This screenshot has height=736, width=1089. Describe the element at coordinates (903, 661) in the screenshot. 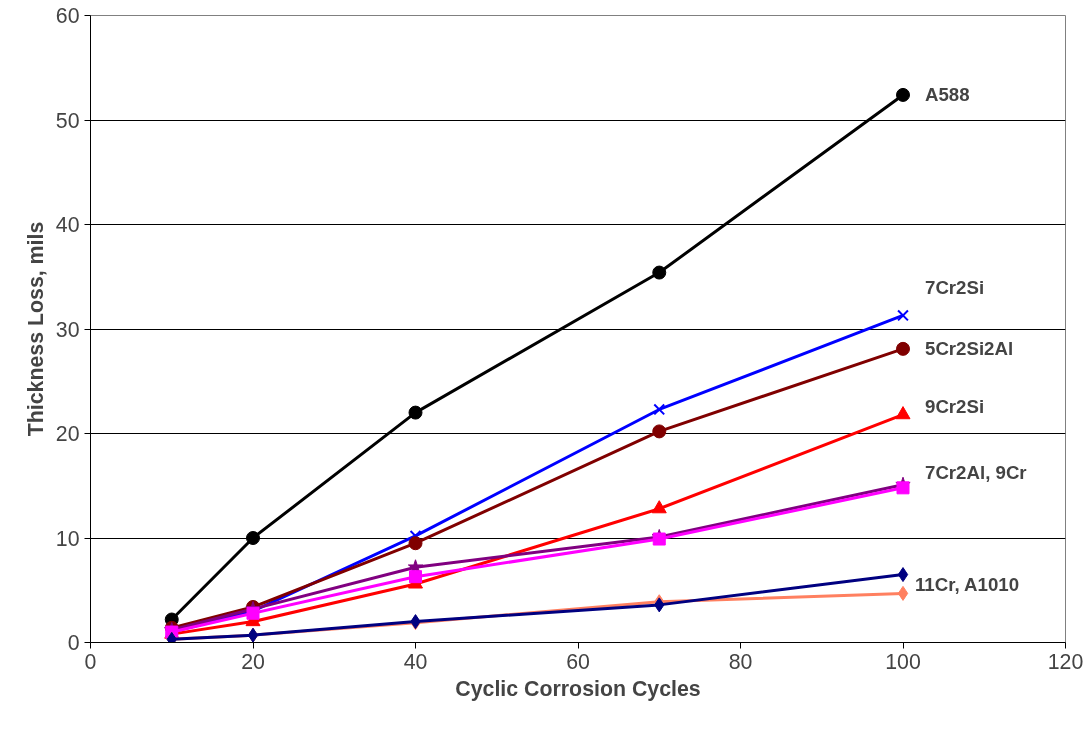

I see `x-tick-label: 100` at that location.